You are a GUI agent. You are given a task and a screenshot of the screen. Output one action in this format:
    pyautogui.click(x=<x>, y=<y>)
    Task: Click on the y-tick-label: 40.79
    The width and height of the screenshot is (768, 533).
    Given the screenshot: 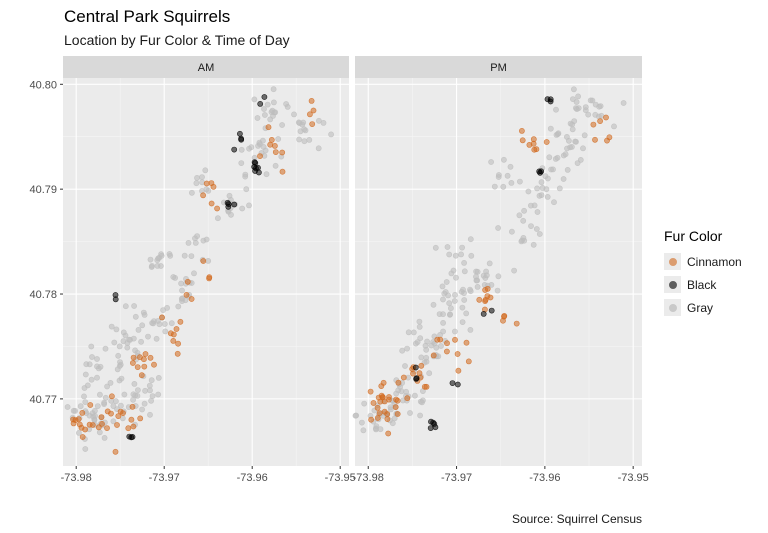 What is the action you would take?
    pyautogui.click(x=43, y=190)
    